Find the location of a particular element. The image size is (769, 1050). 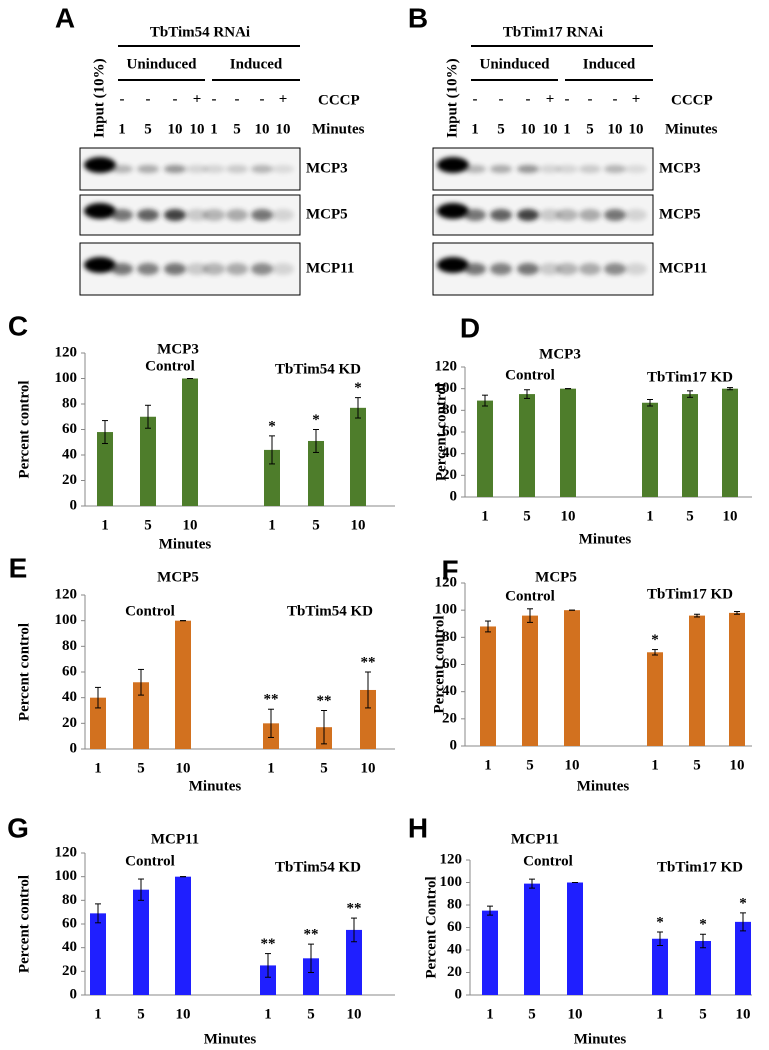

group-label: Induced is located at coordinates (609, 64).